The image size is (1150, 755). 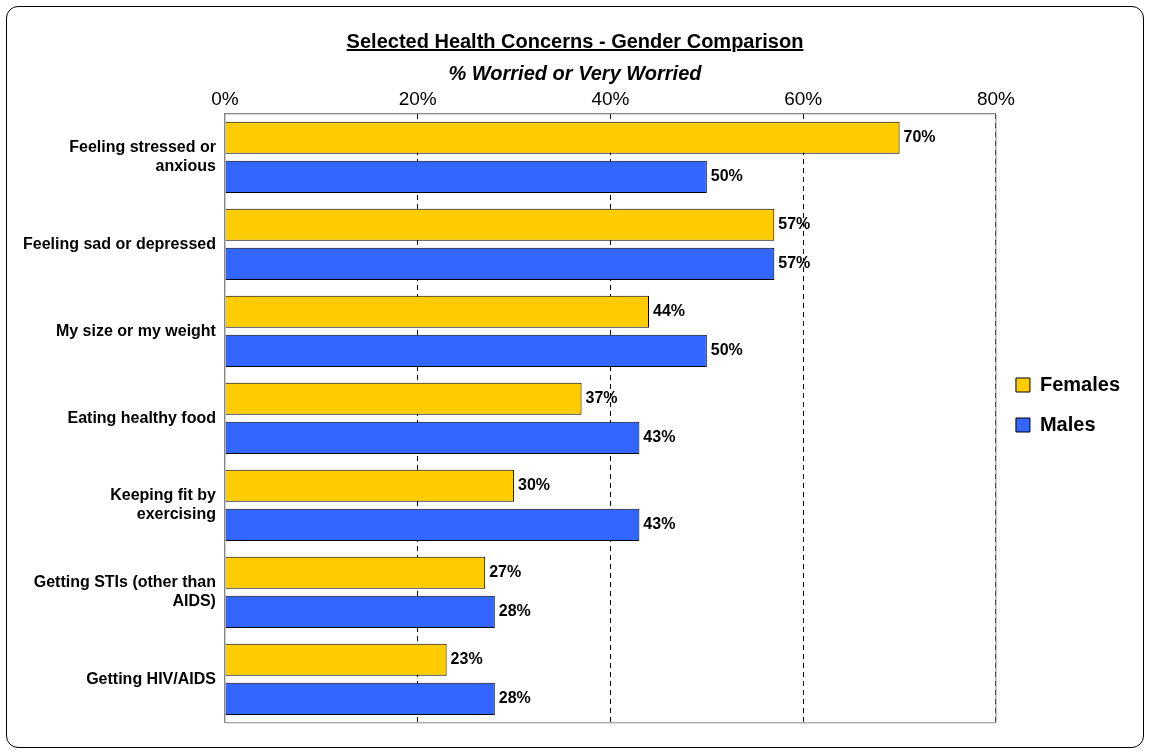 What do you see at coordinates (534, 485) in the screenshot?
I see `data-label: 30%` at bounding box center [534, 485].